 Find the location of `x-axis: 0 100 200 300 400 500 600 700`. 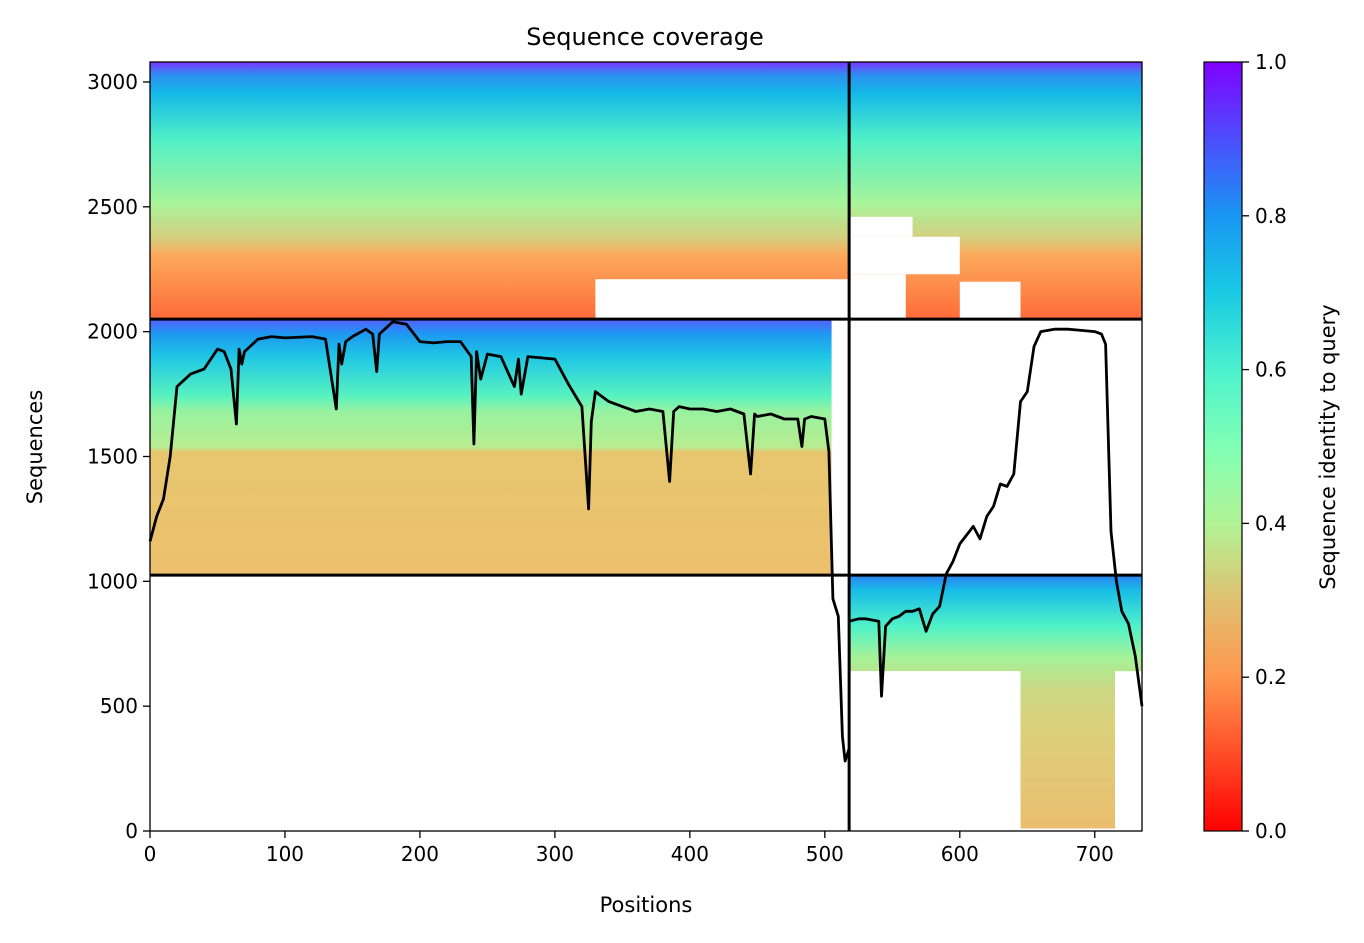

x-axis: 0 100 200 300 400 500 600 700 is located at coordinates (629, 848).